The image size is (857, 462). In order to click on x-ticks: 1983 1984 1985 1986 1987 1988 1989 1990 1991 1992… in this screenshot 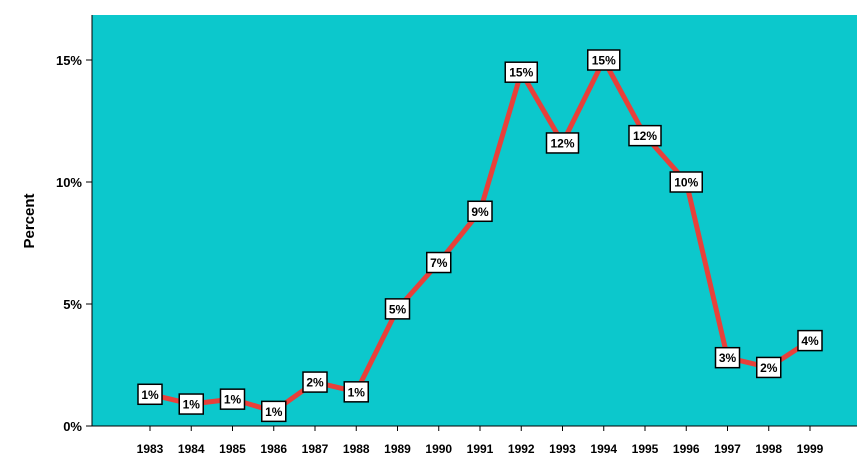, I will do `click(480, 441)`.